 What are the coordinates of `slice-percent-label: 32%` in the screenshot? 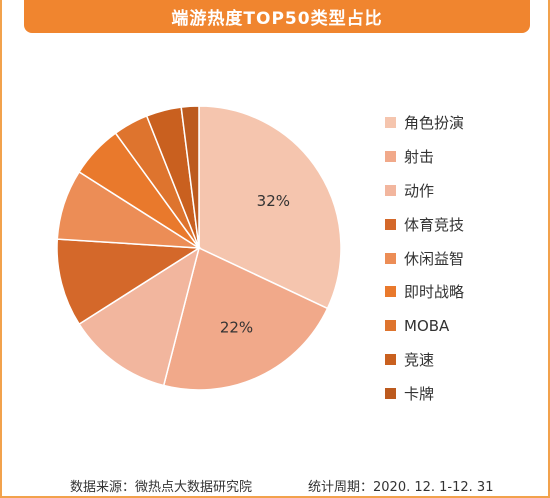 It's located at (273, 201).